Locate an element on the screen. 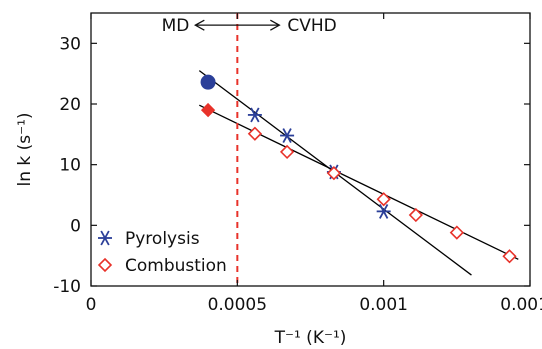  regime-annotation: MD CVHD is located at coordinates (249, 26).